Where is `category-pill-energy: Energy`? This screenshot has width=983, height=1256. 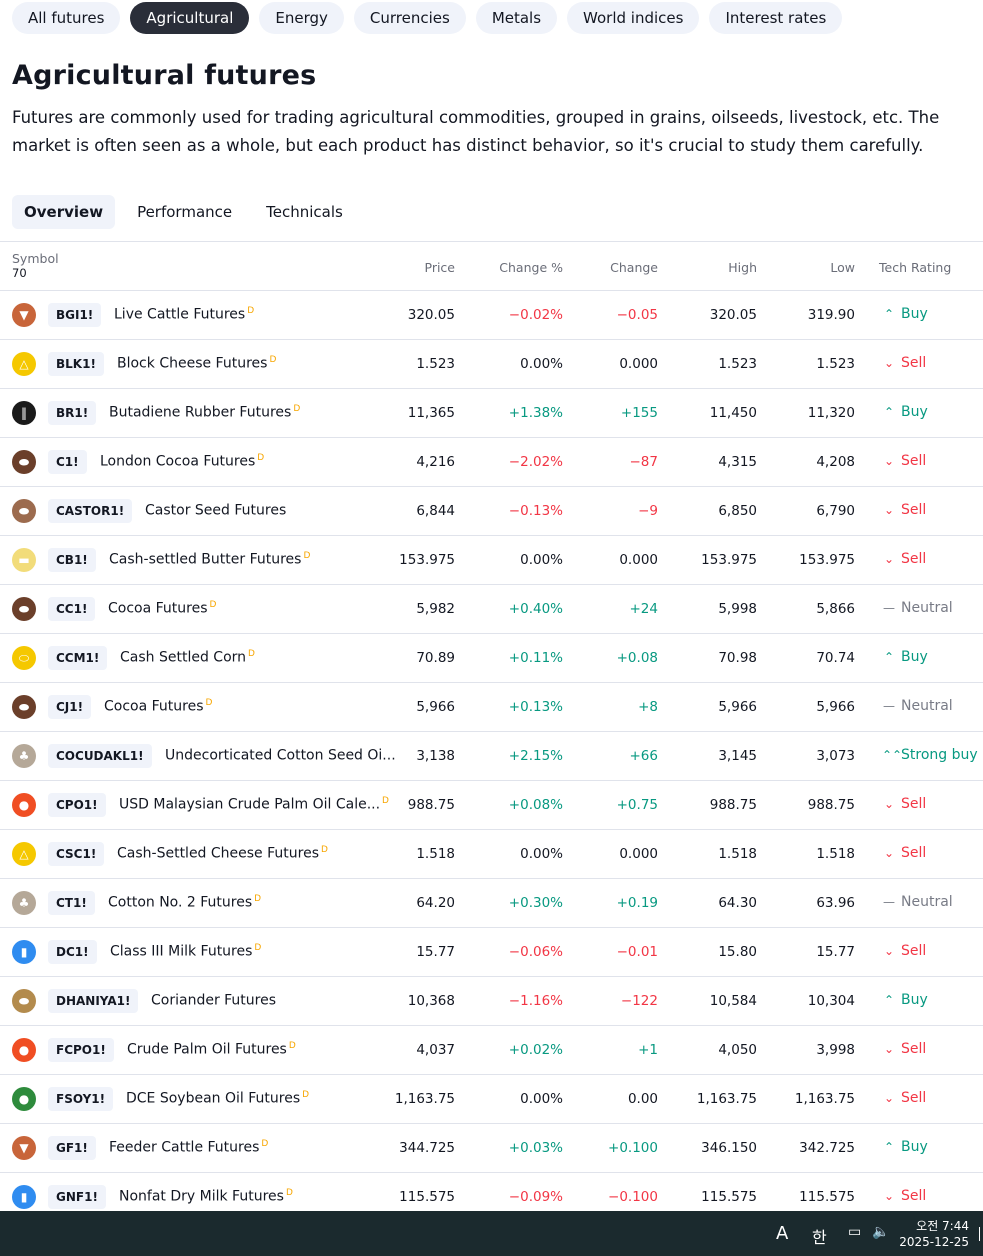 category-pill-energy: Energy is located at coordinates (301, 18).